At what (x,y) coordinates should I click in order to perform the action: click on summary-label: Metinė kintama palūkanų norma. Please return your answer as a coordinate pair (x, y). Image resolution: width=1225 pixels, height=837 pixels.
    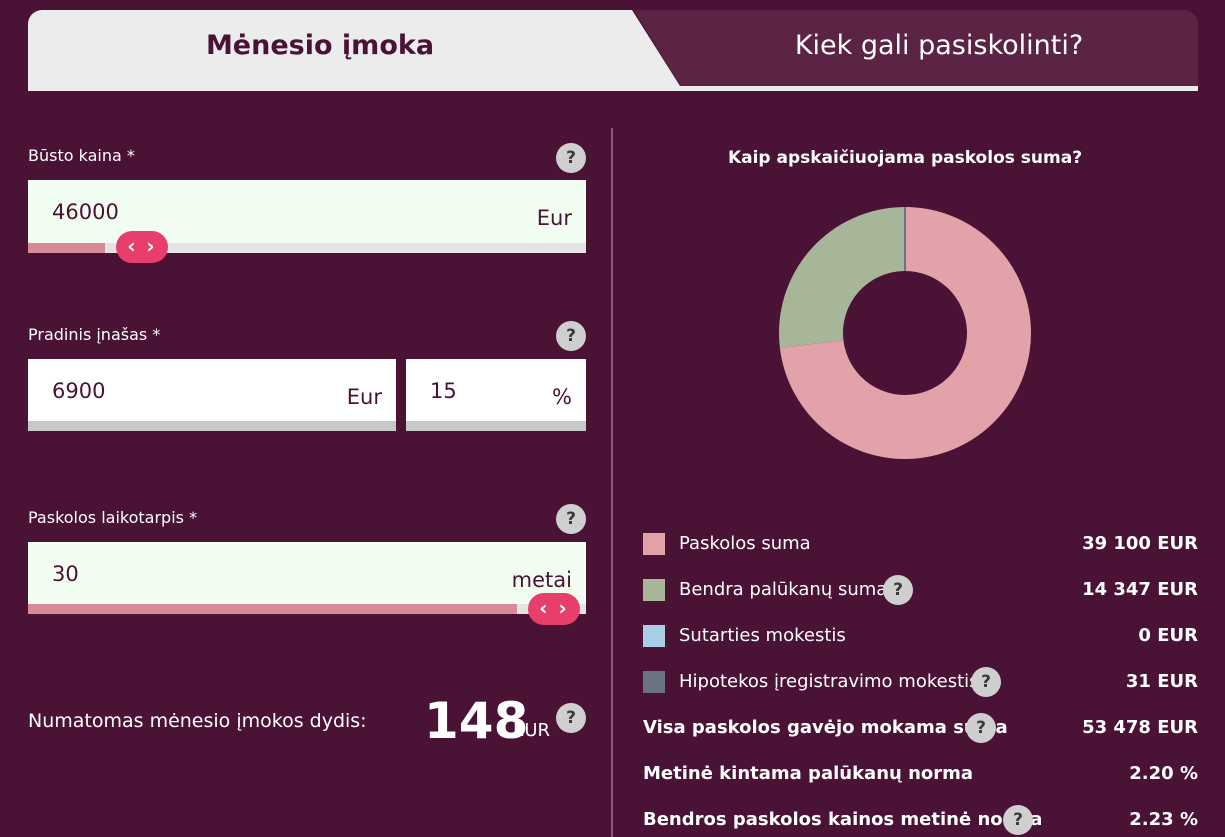
    Looking at the image, I should click on (808, 773).